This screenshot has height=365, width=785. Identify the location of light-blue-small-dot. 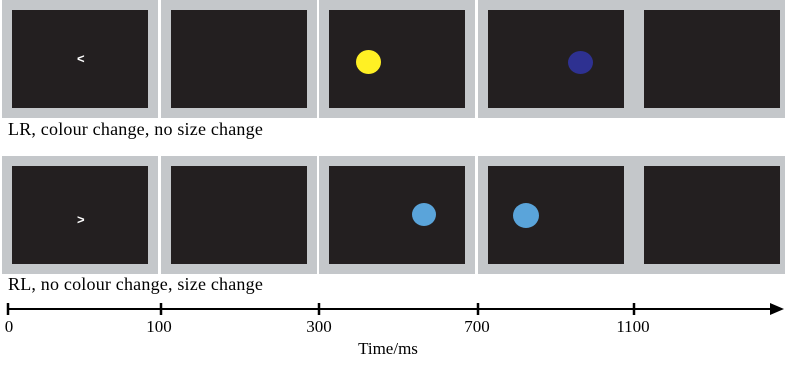
(424, 214).